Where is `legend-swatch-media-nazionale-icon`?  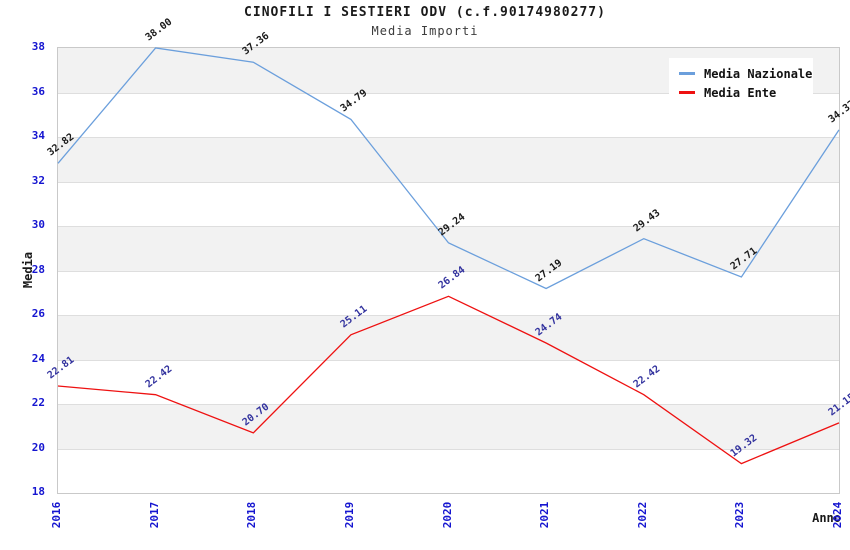
legend-swatch-media-nazionale-icon is located at coordinates (687, 73).